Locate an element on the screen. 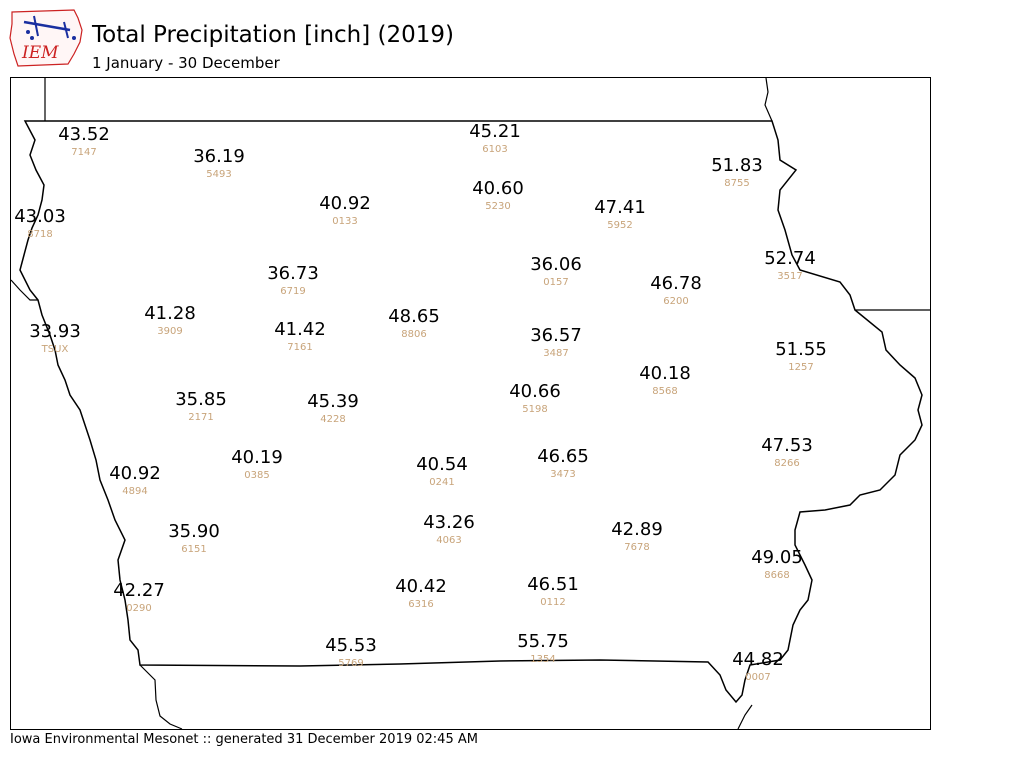 The width and height of the screenshot is (1024, 768). station-label: 40.19 0385 is located at coordinates (257, 464).